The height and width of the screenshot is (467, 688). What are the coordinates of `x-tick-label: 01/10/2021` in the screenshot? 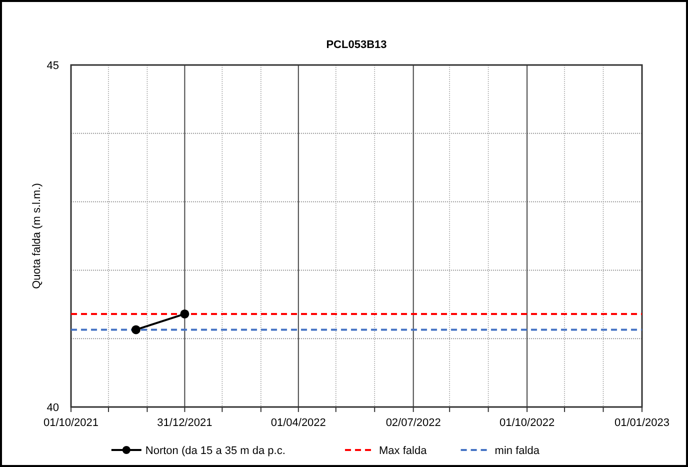 It's located at (71, 423).